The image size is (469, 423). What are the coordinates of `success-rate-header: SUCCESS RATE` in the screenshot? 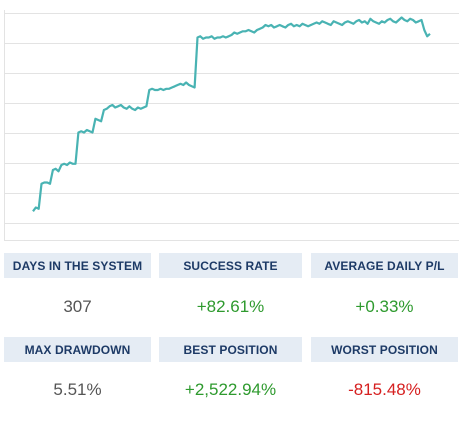 It's located at (230, 265).